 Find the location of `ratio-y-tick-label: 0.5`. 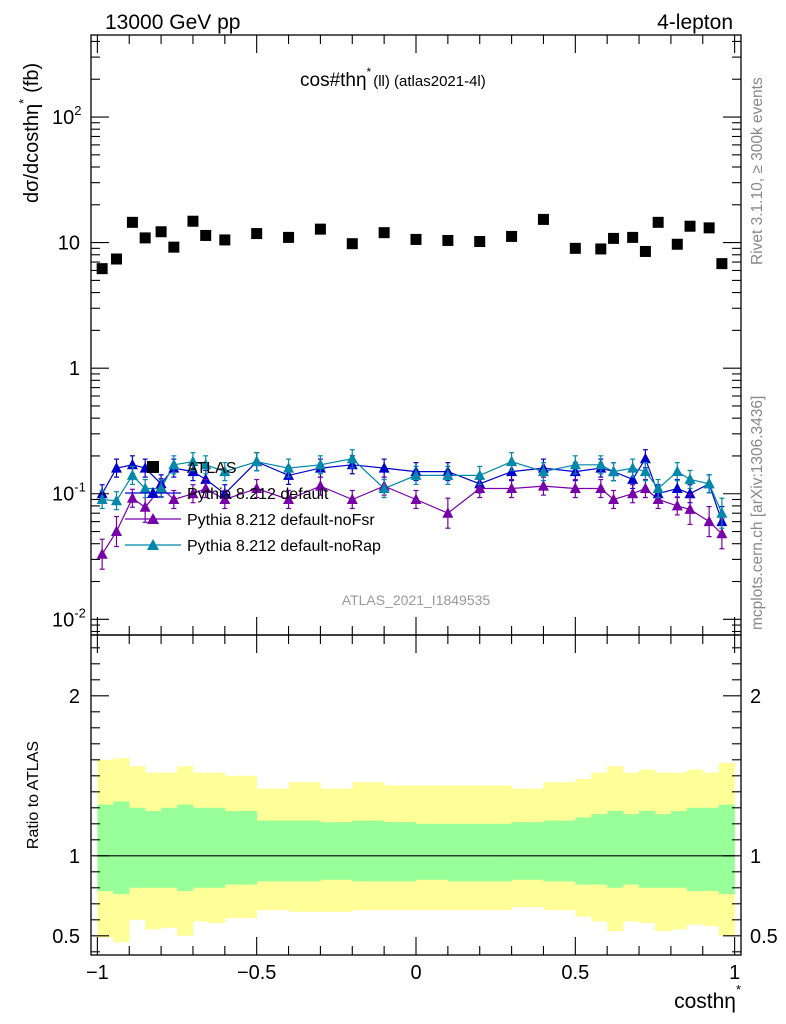

ratio-y-tick-label: 0.5 is located at coordinates (66, 937).